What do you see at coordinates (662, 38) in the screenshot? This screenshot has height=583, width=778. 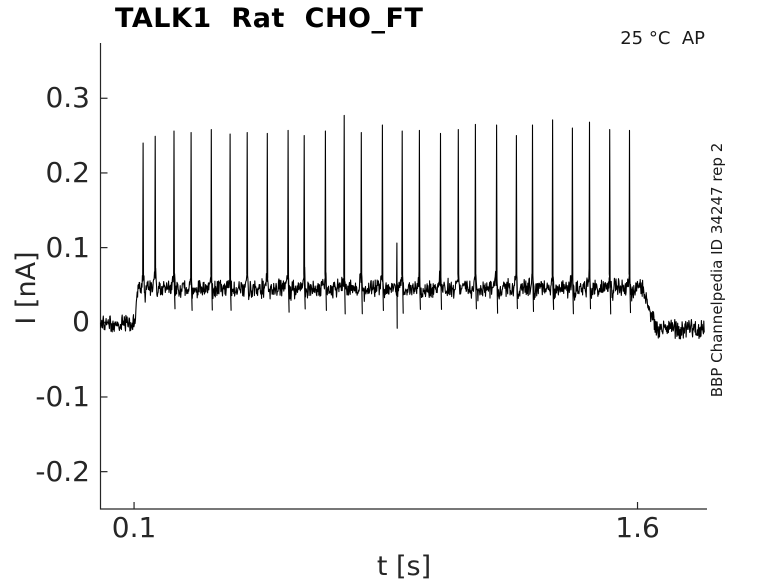 I see `temperature-annotation: 25 °C AP` at bounding box center [662, 38].